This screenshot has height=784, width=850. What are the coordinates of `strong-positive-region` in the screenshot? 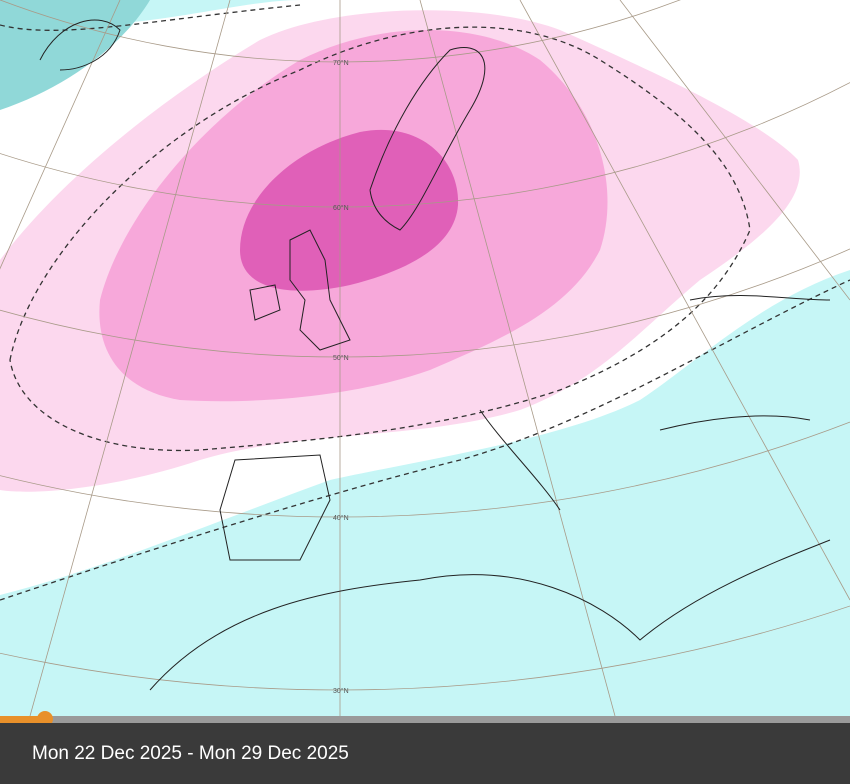 It's located at (349, 210).